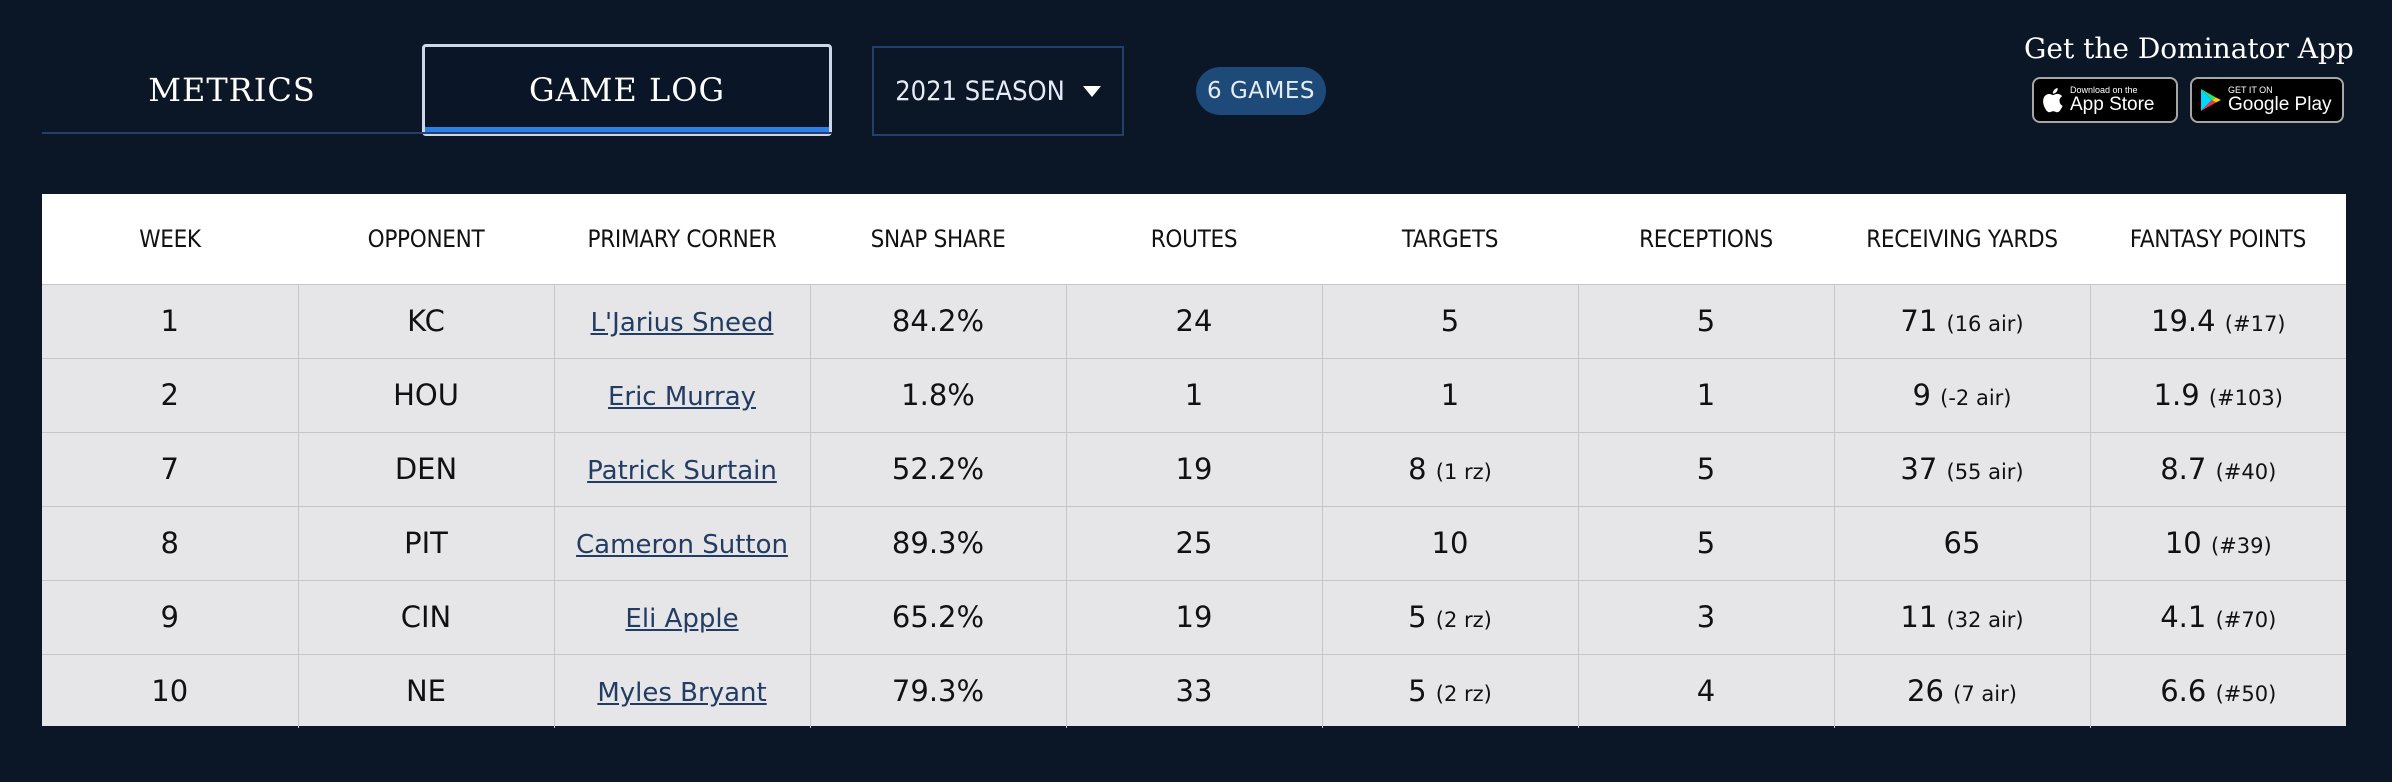 This screenshot has width=2392, height=782. Describe the element at coordinates (937, 690) in the screenshot. I see `cell-snap-share: 79.3%` at that location.